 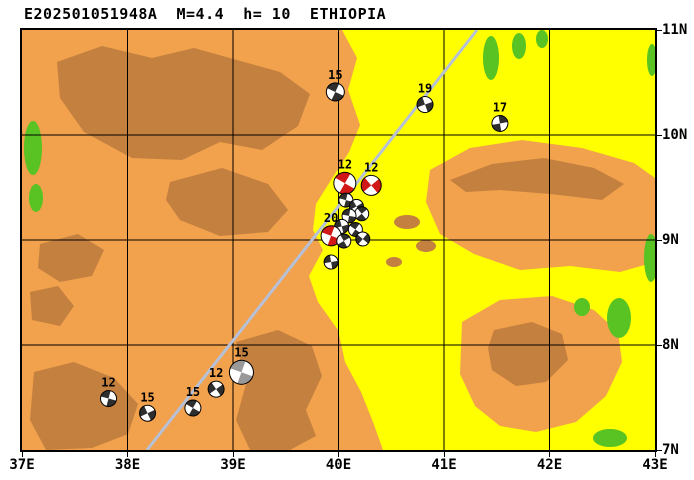 I want to click on focal-mechanism-label: 17, so click(x=500, y=107).